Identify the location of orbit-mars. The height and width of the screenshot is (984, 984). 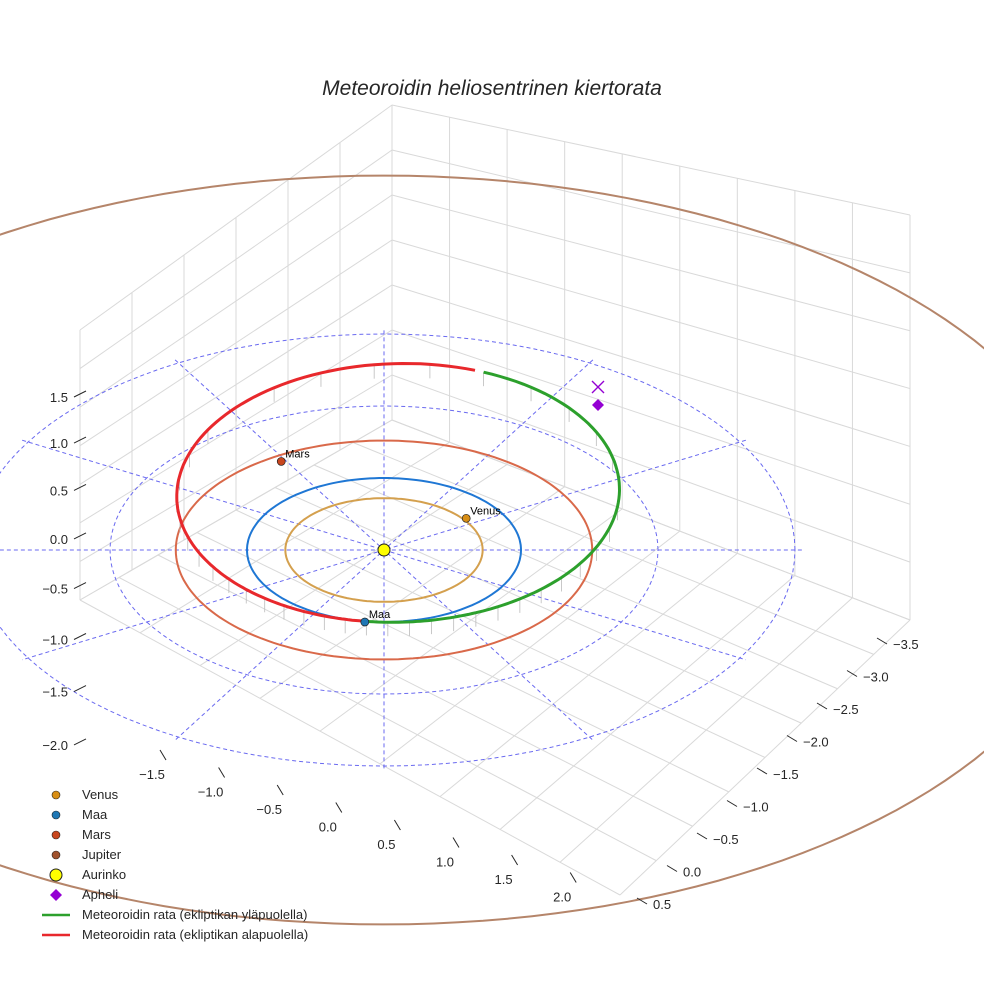
(384, 550).